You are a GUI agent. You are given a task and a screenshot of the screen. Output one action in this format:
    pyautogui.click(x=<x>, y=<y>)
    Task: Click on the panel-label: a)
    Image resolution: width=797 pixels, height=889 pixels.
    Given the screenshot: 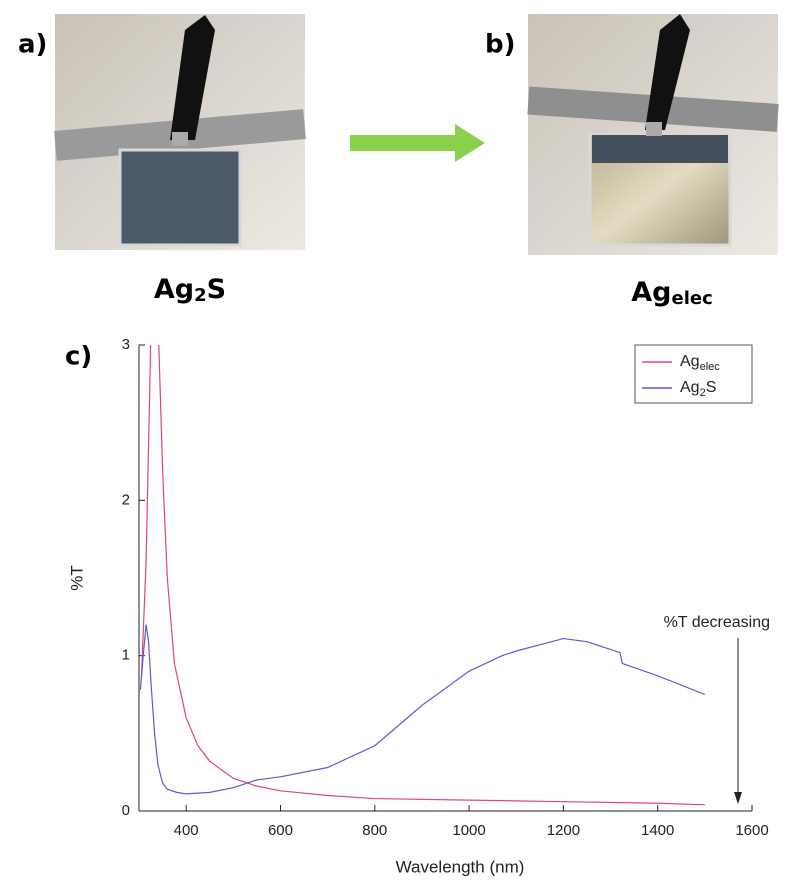 What is the action you would take?
    pyautogui.click(x=32, y=45)
    